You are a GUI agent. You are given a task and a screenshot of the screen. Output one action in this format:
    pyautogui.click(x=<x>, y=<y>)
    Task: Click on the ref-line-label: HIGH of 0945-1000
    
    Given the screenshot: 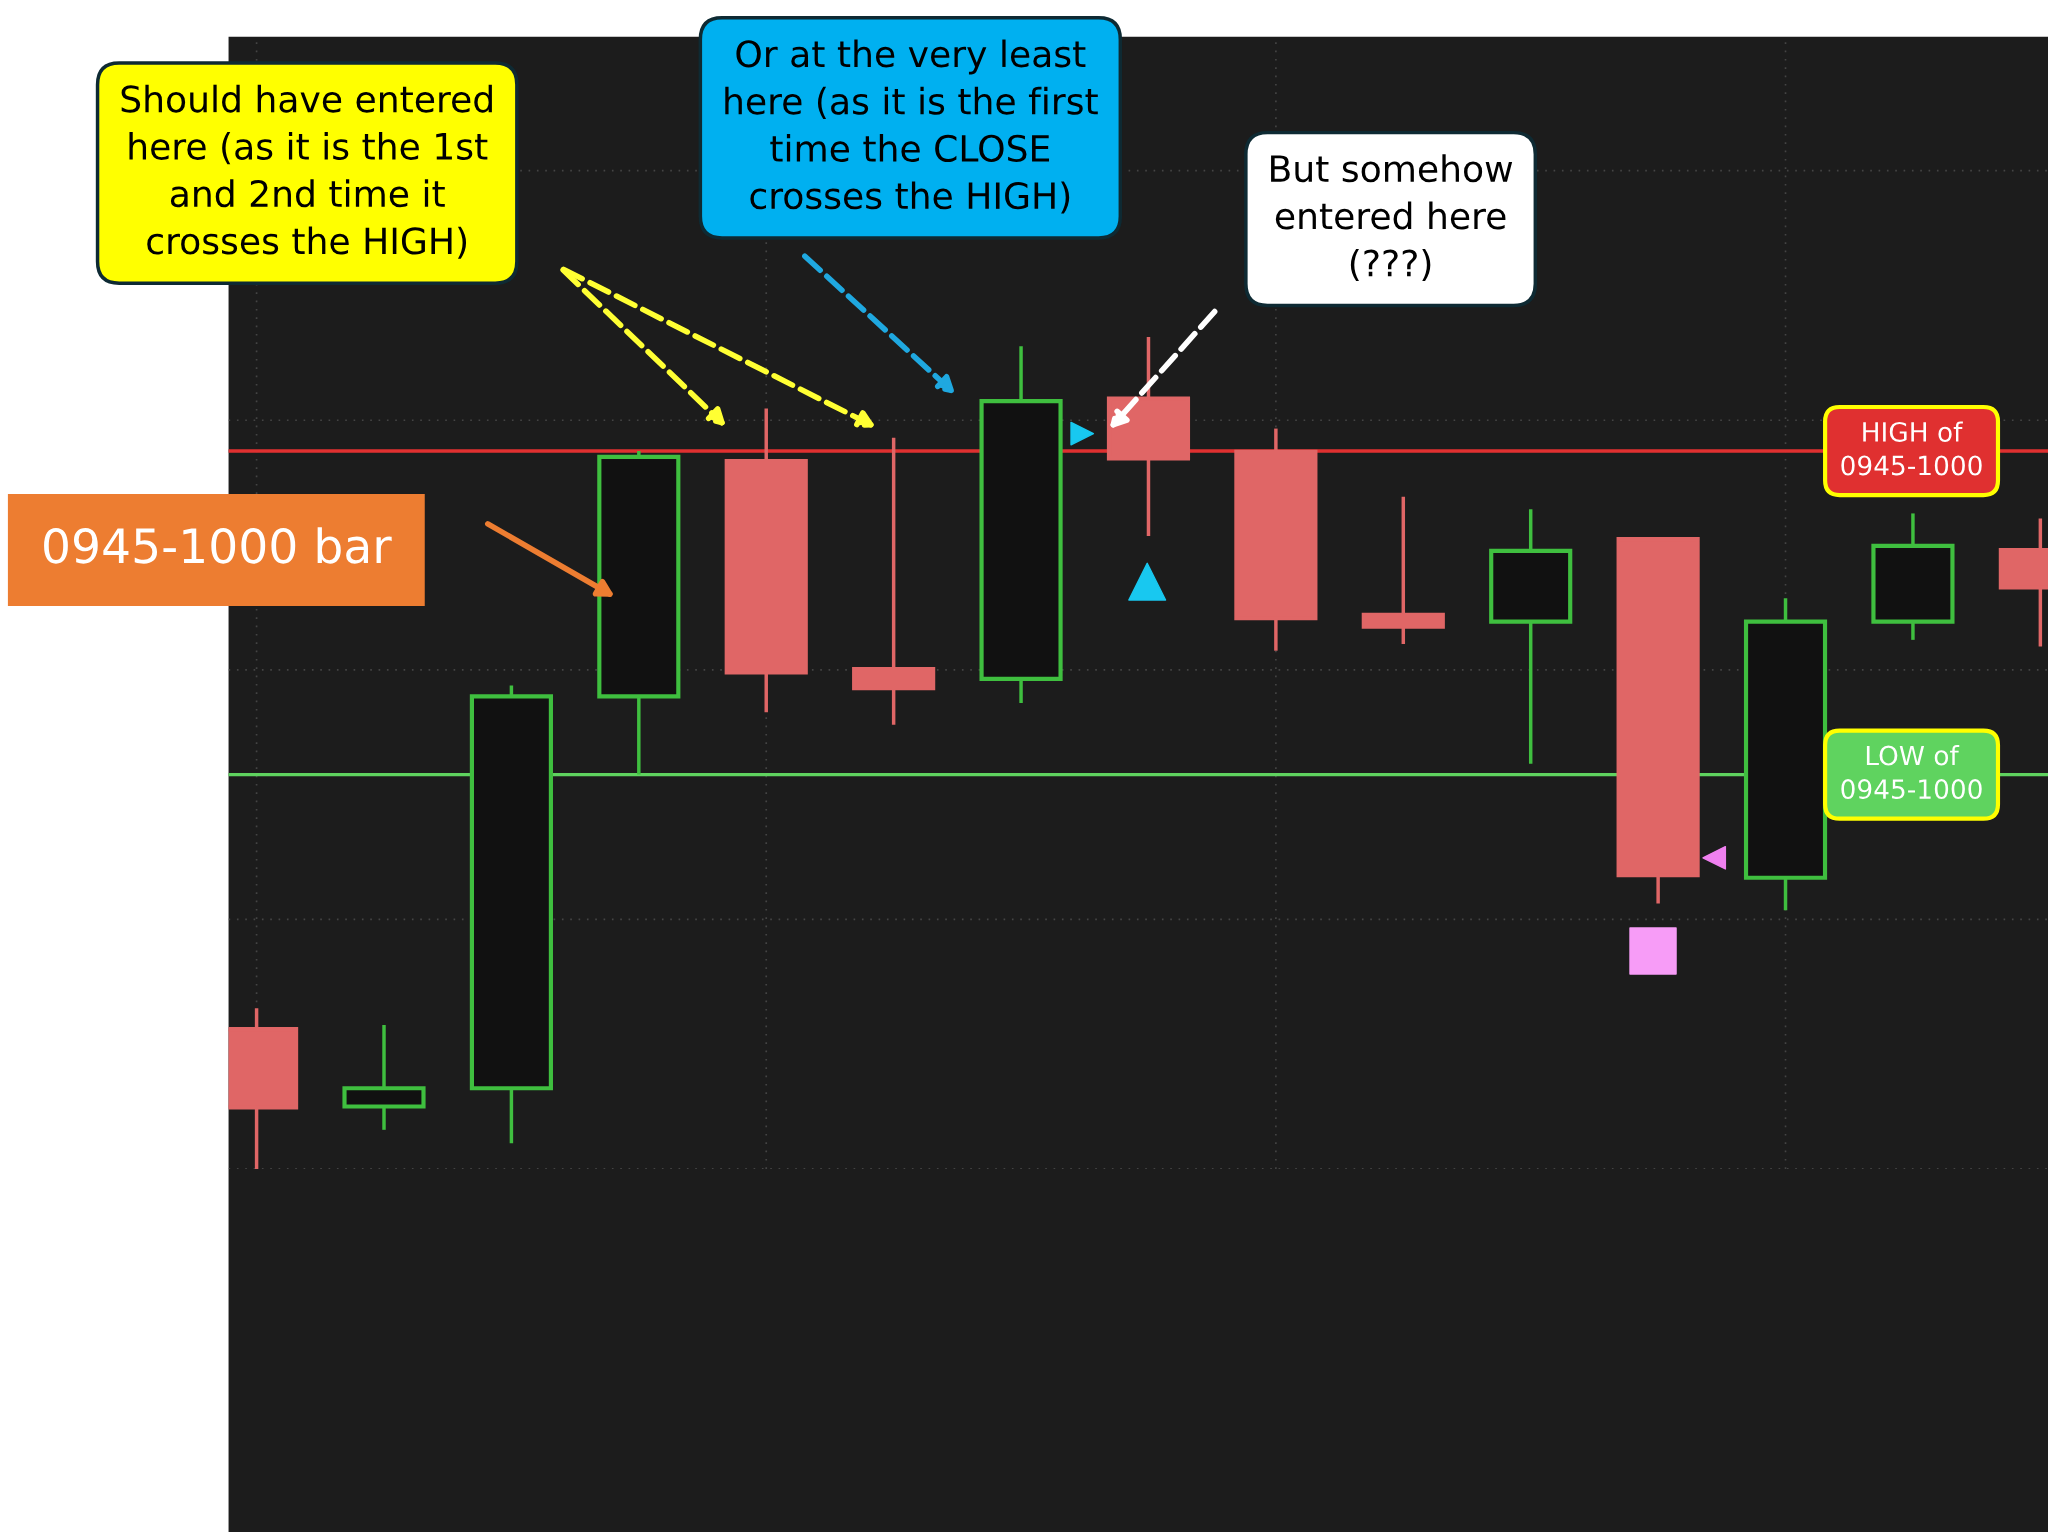 What is the action you would take?
    pyautogui.click(x=1911, y=448)
    